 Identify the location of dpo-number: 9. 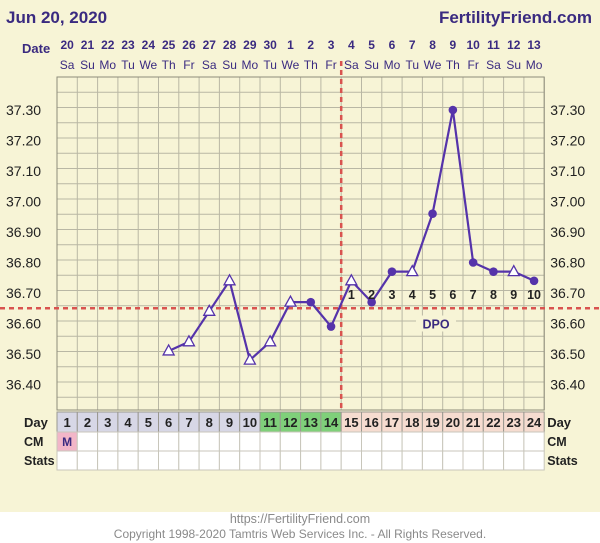
(513, 295).